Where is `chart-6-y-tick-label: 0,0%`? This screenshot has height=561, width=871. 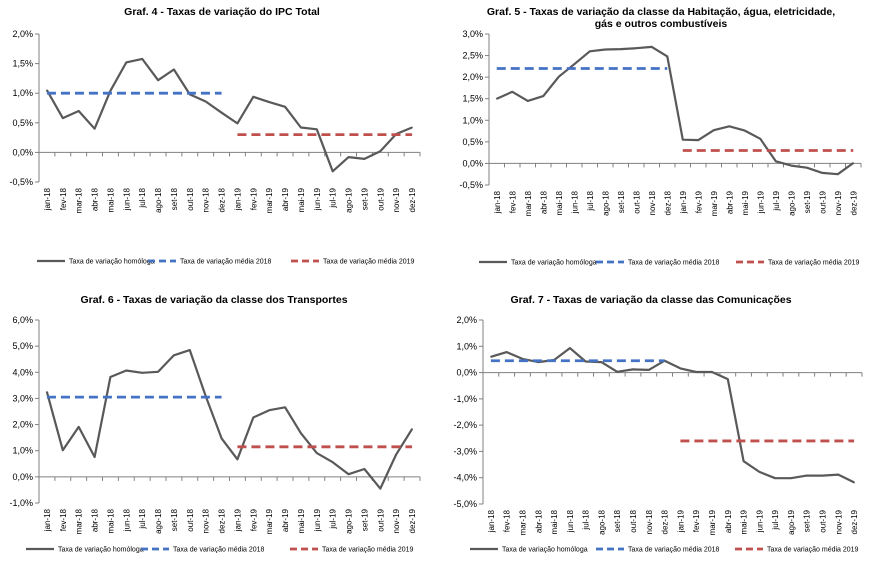 chart-6-y-tick-label: 0,0% is located at coordinates (22, 477).